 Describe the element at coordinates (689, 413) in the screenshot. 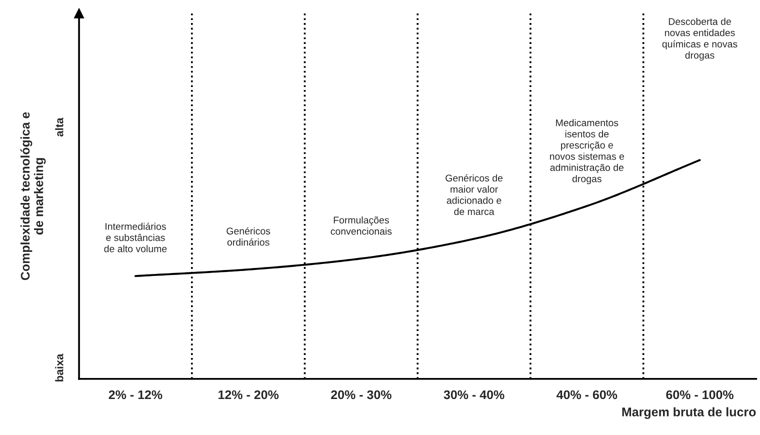

I see `x-axis-title: Margem bruta de lucro` at that location.